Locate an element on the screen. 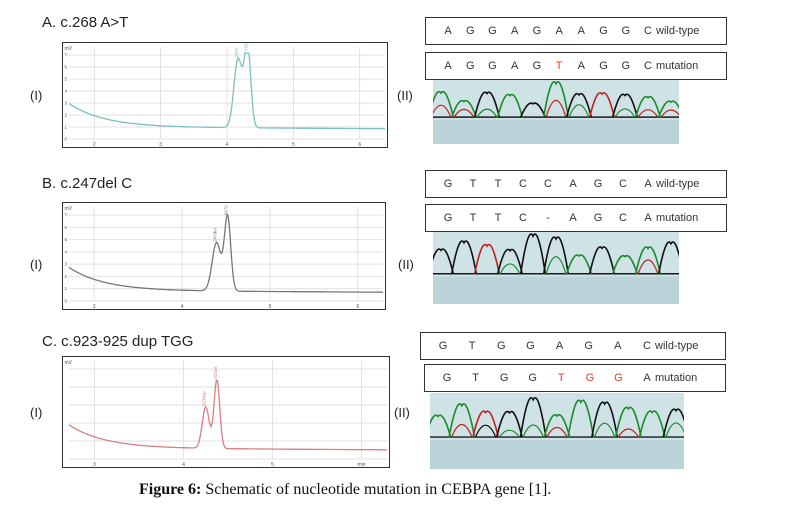  panel-a-label-i: (I) is located at coordinates (36, 95).